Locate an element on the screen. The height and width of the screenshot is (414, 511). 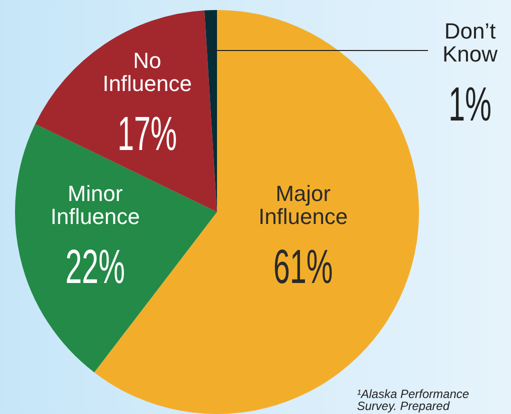
slice-label: Major Influence is located at coordinates (303, 205).